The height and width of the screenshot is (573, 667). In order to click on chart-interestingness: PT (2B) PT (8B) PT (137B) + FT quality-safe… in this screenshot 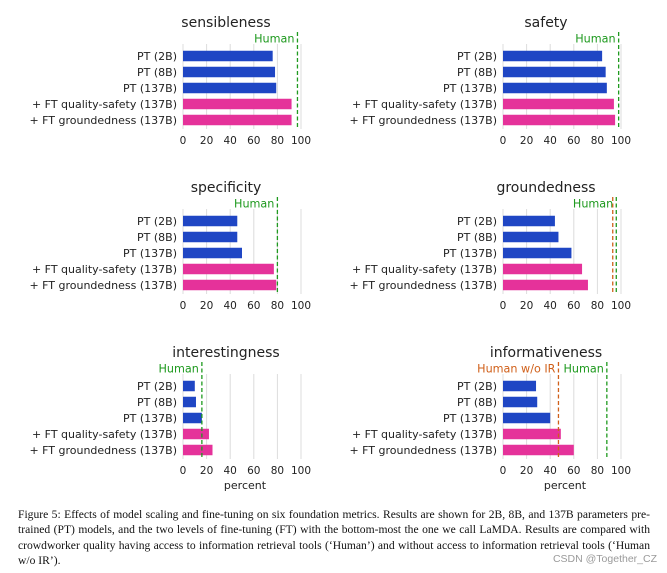, I will do `click(170, 418)`.